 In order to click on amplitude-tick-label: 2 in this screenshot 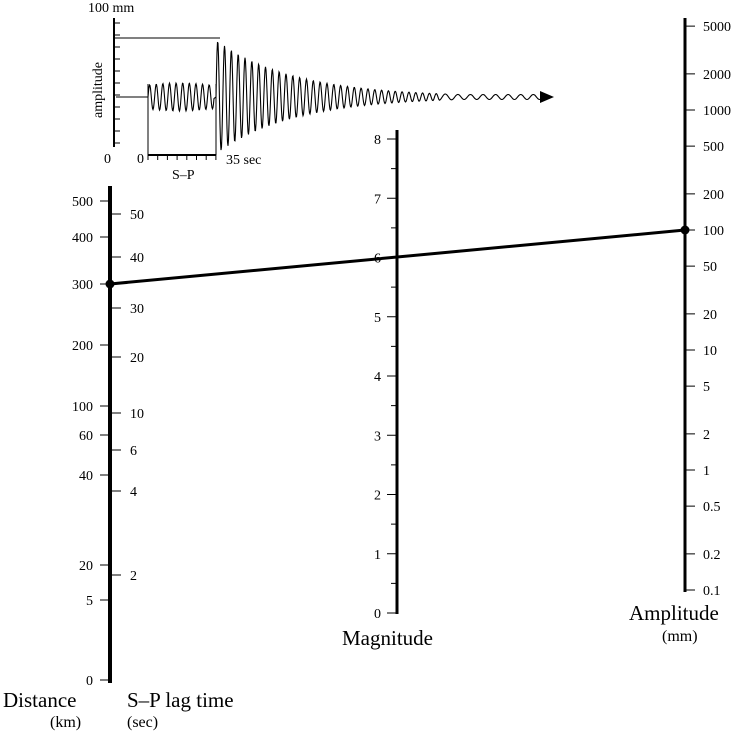, I will do `click(706, 435)`.